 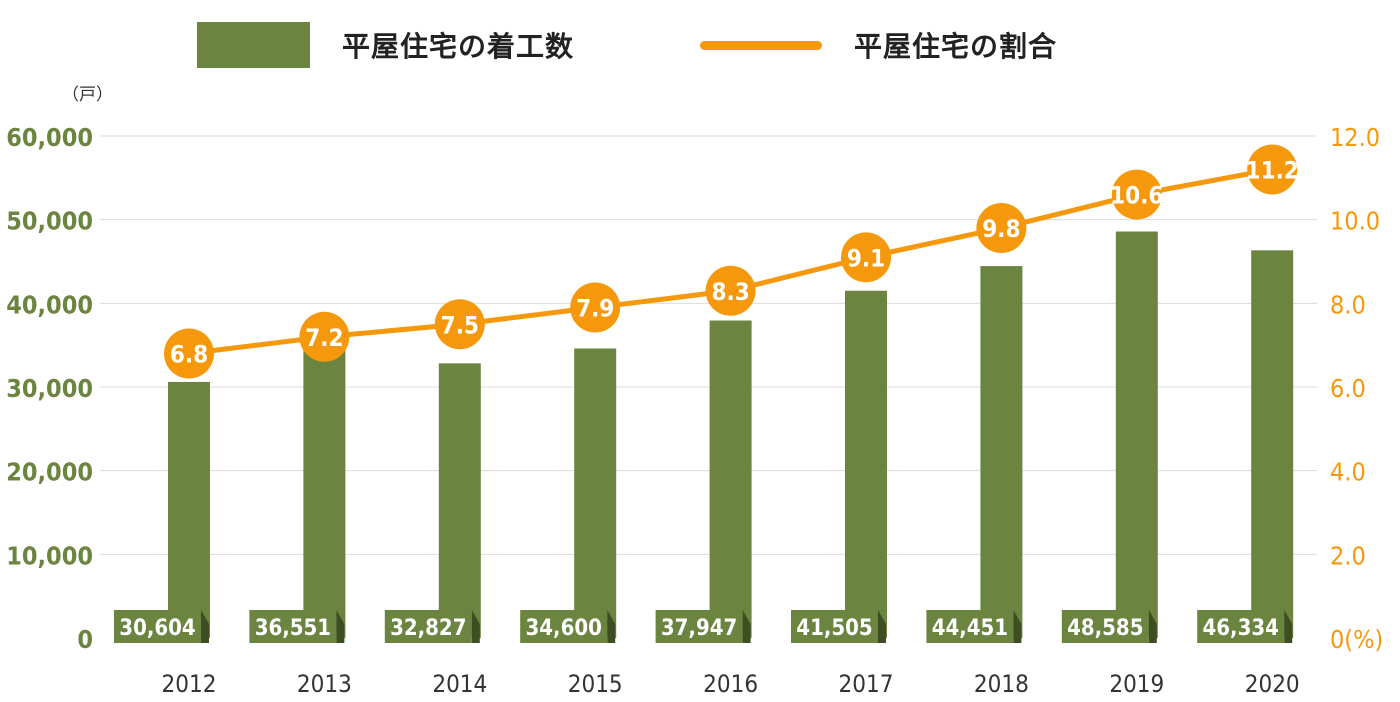 I want to click on left-axis-tick-label: 60,000, so click(x=49, y=137).